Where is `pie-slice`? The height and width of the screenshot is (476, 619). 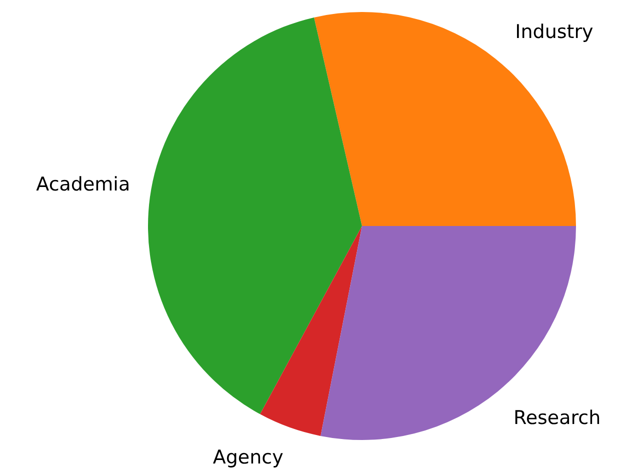 pie-slice is located at coordinates (311, 331).